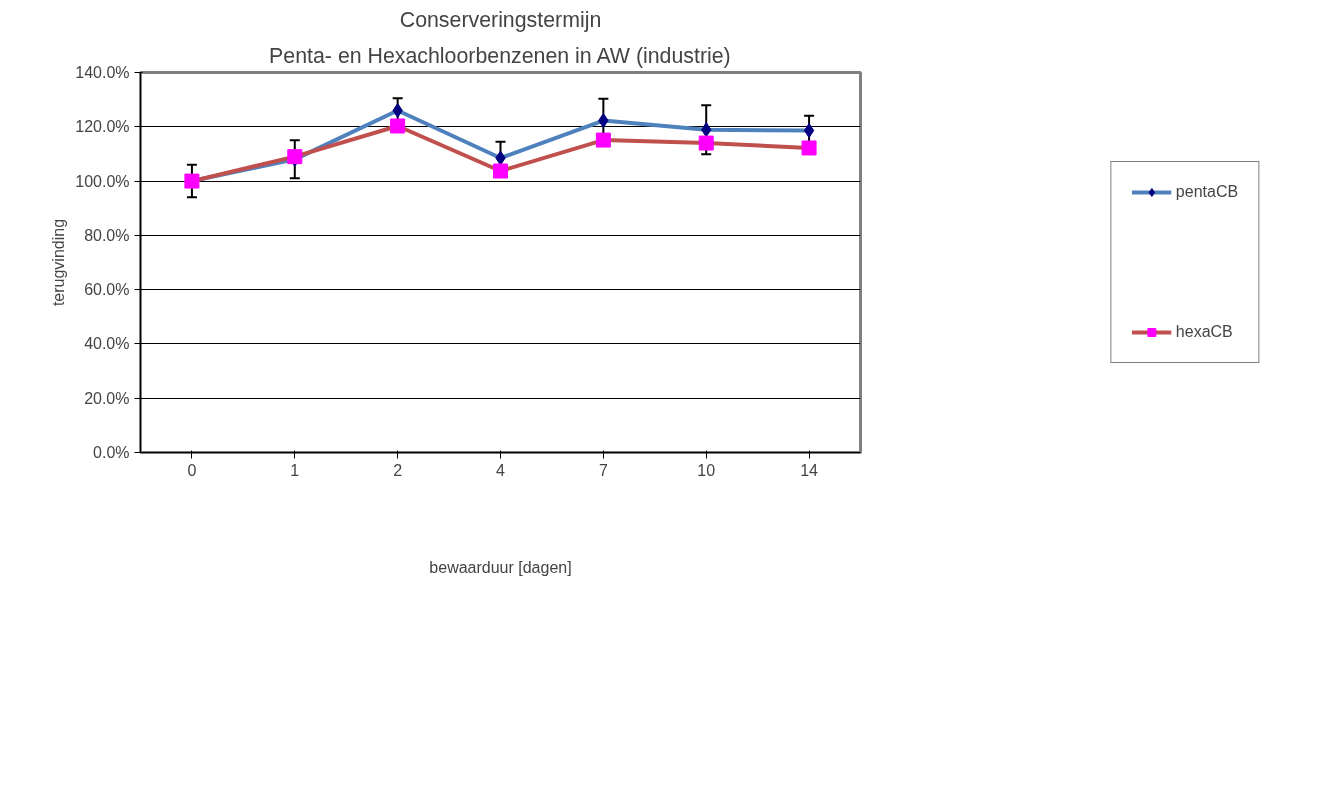 The height and width of the screenshot is (796, 1322). Describe the element at coordinates (107, 235) in the screenshot. I see `y-tick-label: 80.0%` at that location.